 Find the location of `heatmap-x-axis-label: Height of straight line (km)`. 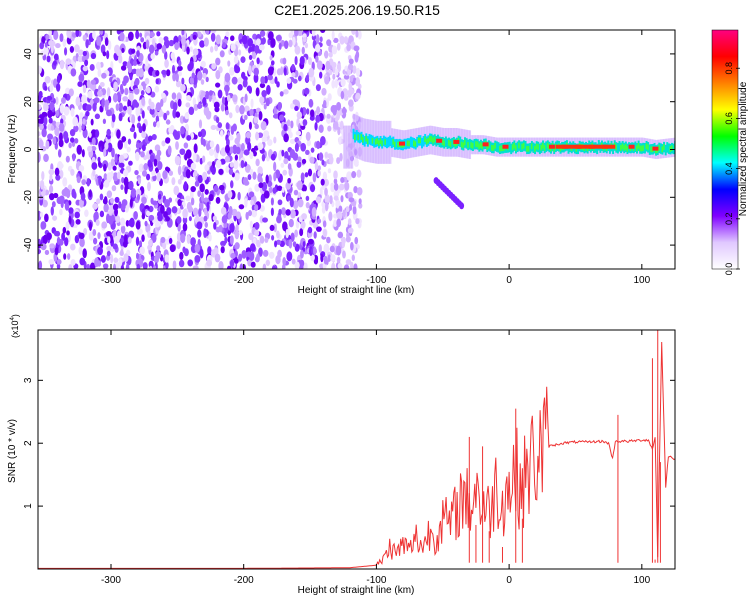

heatmap-x-axis-label: Height of straight line (km) is located at coordinates (356, 290).